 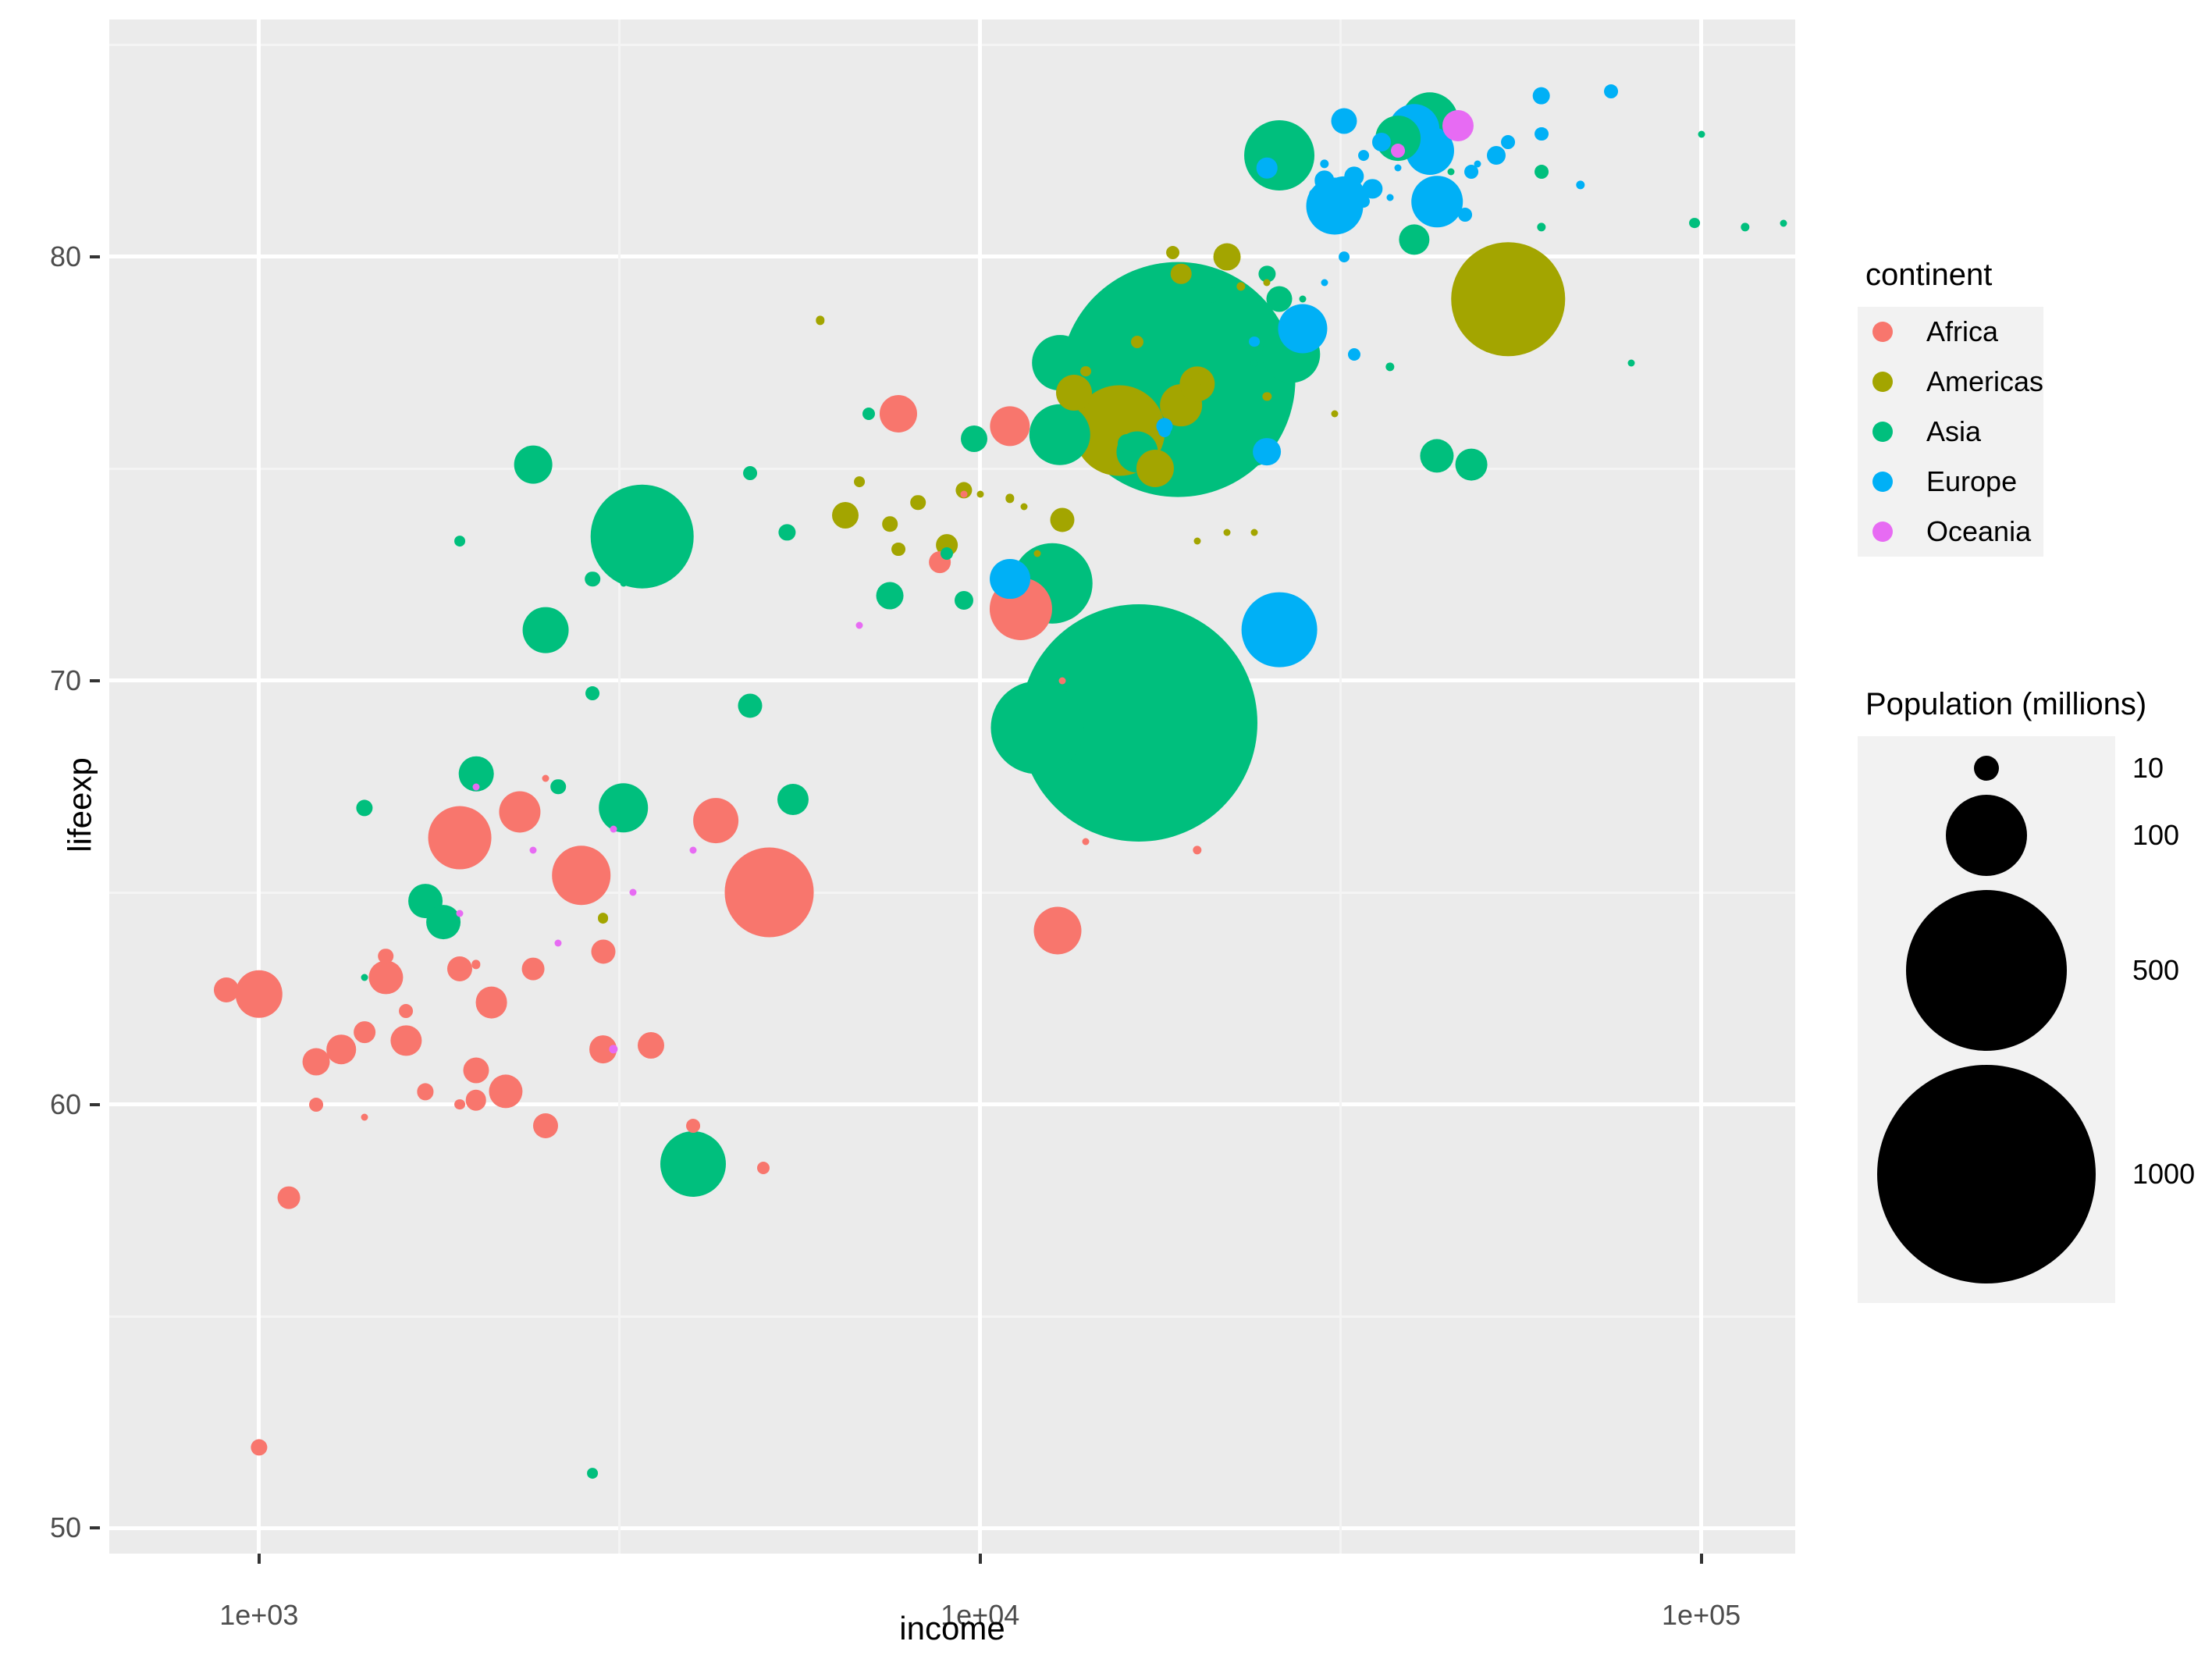 I want to click on gridline-y-minor, so click(x=952, y=45).